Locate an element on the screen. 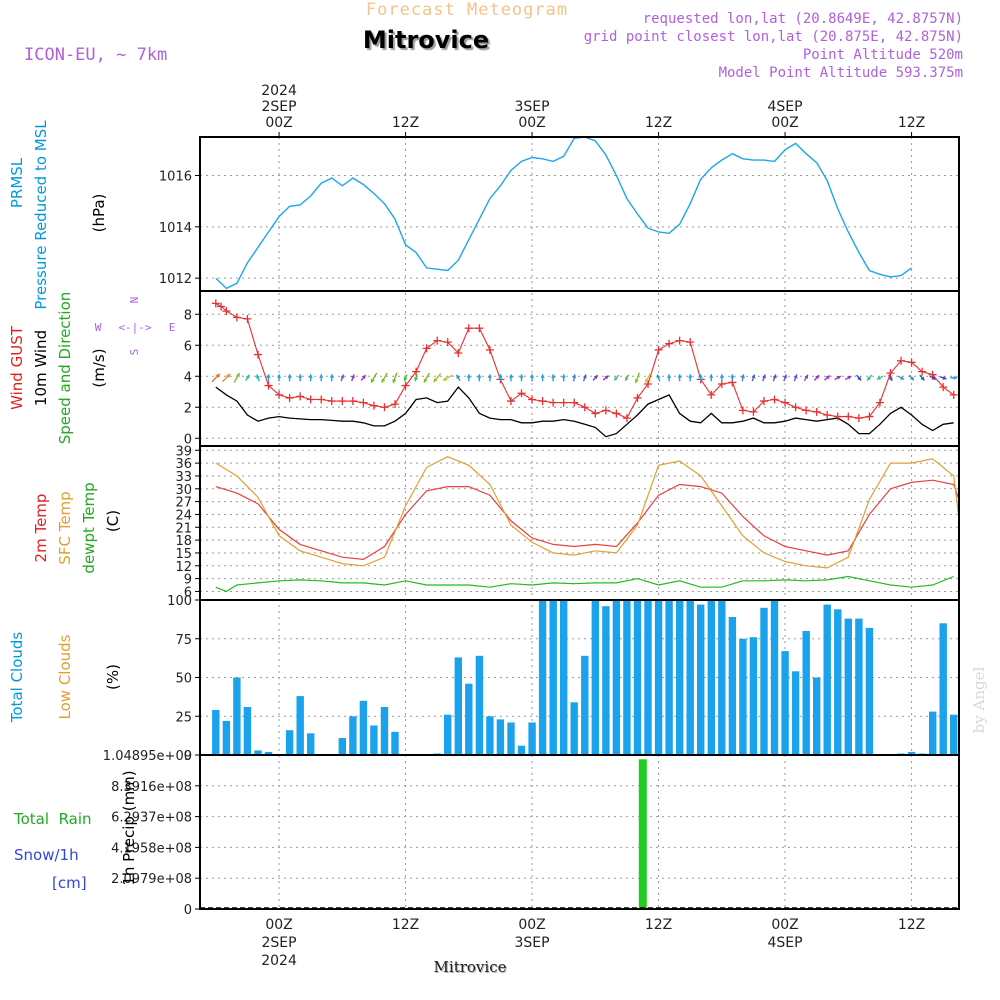  compass-e: E is located at coordinates (172, 327).